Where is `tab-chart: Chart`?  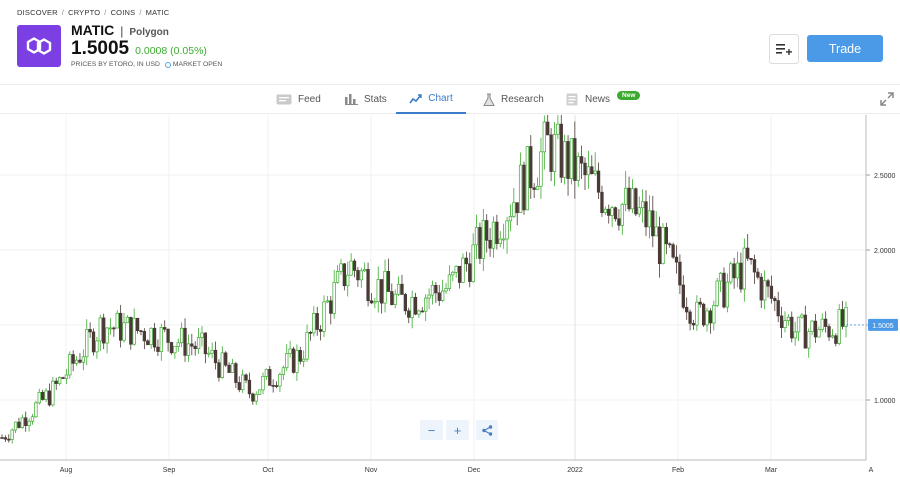 tab-chart: Chart is located at coordinates (431, 99).